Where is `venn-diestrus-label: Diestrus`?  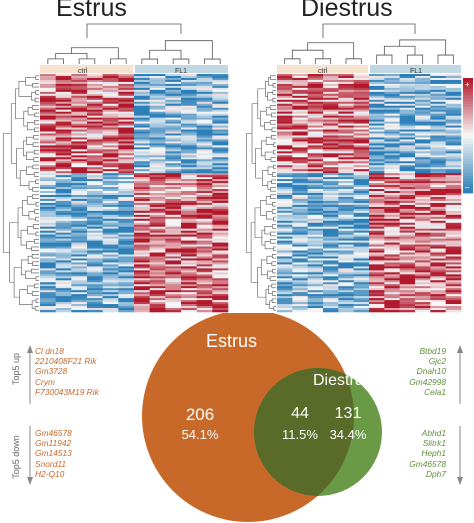 venn-diestrus-label: Diestrus is located at coordinates (342, 380).